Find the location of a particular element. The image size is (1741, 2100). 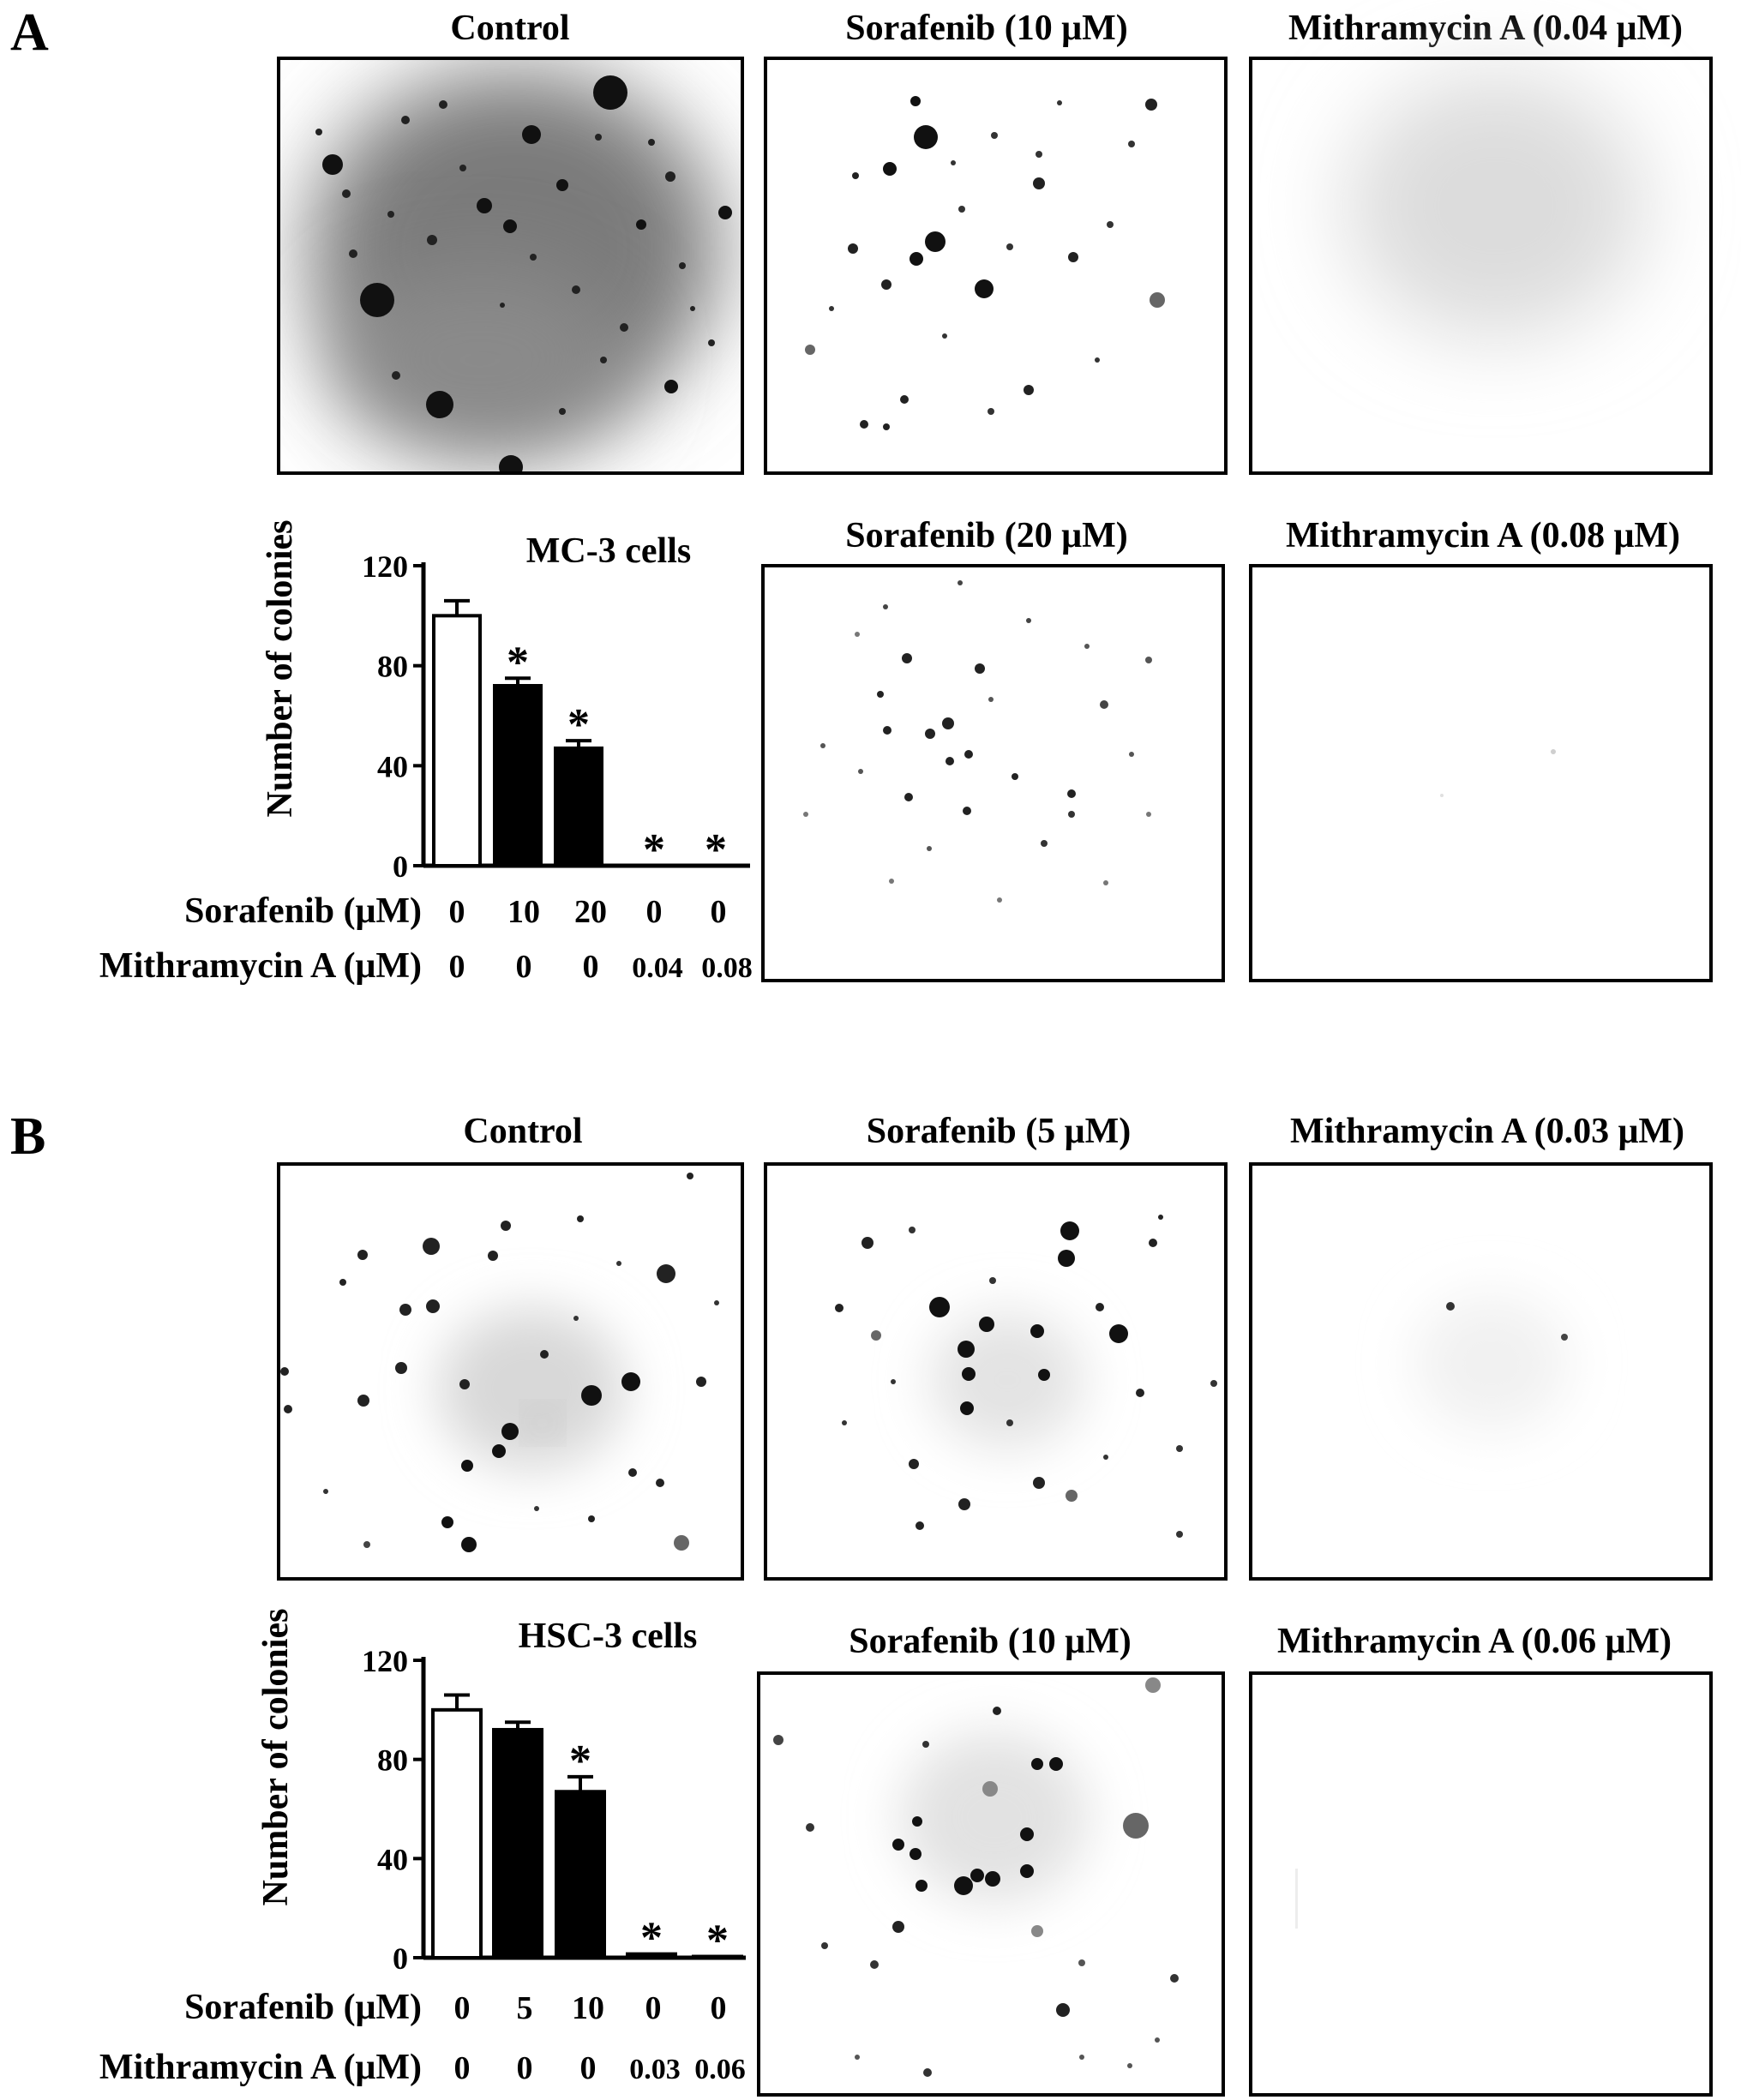

image-title-b-sorafenib-10: Sorafenib (10 μM) is located at coordinates (990, 1641).